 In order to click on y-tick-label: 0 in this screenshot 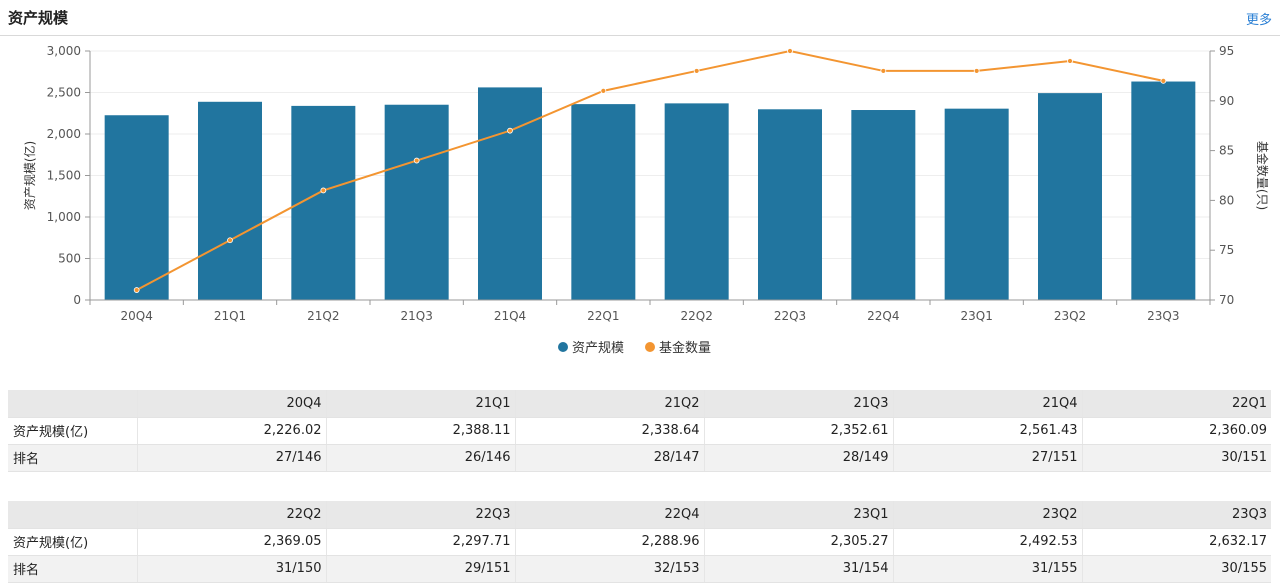, I will do `click(77, 300)`.